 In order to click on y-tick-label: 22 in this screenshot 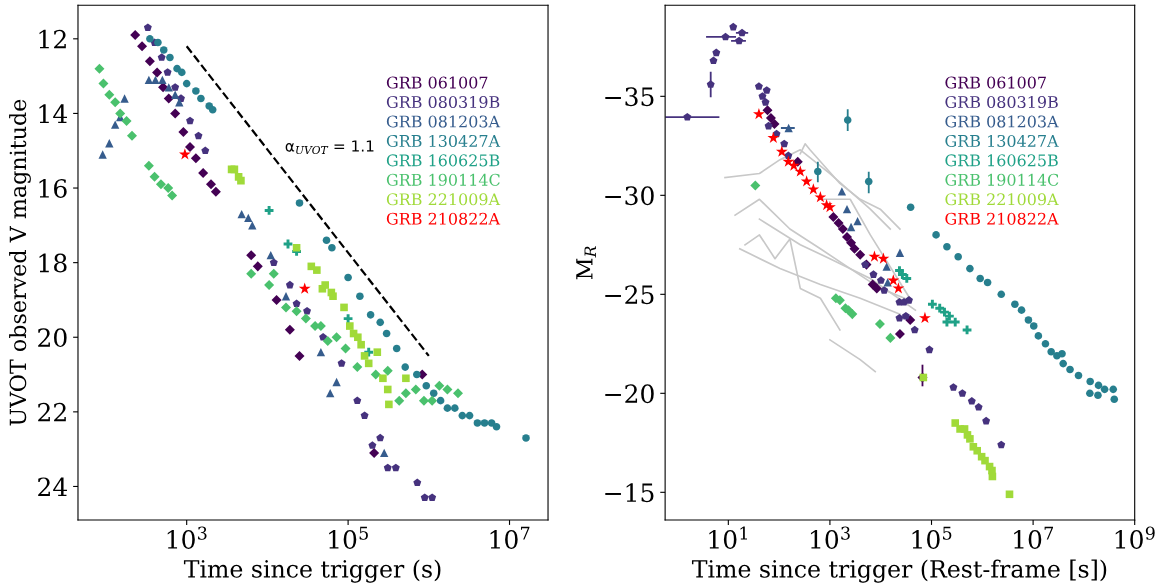, I will do `click(52, 412)`.